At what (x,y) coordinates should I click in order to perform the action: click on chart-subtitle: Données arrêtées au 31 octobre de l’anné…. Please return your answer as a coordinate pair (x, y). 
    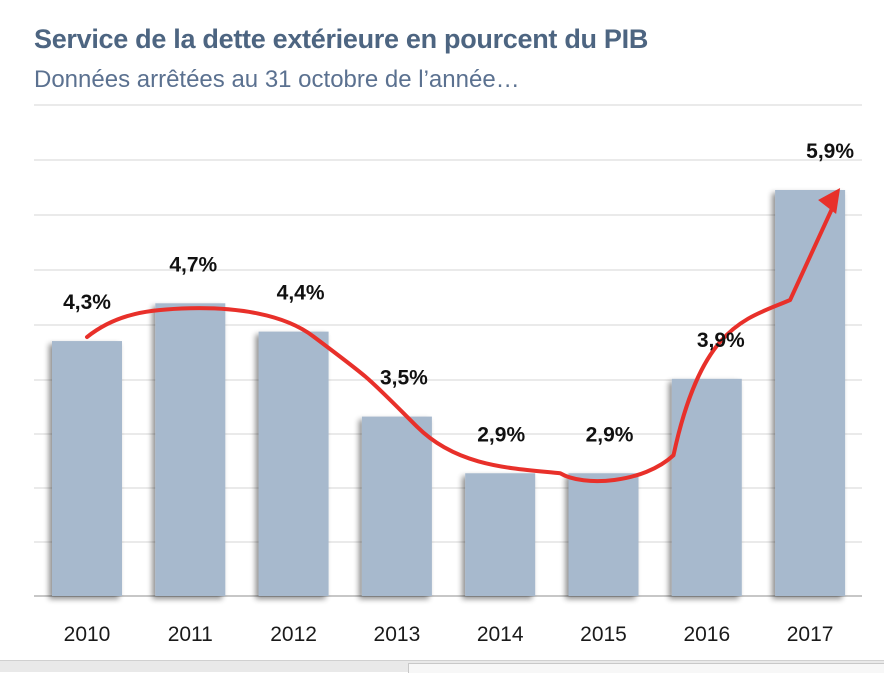
    Looking at the image, I should click on (277, 79).